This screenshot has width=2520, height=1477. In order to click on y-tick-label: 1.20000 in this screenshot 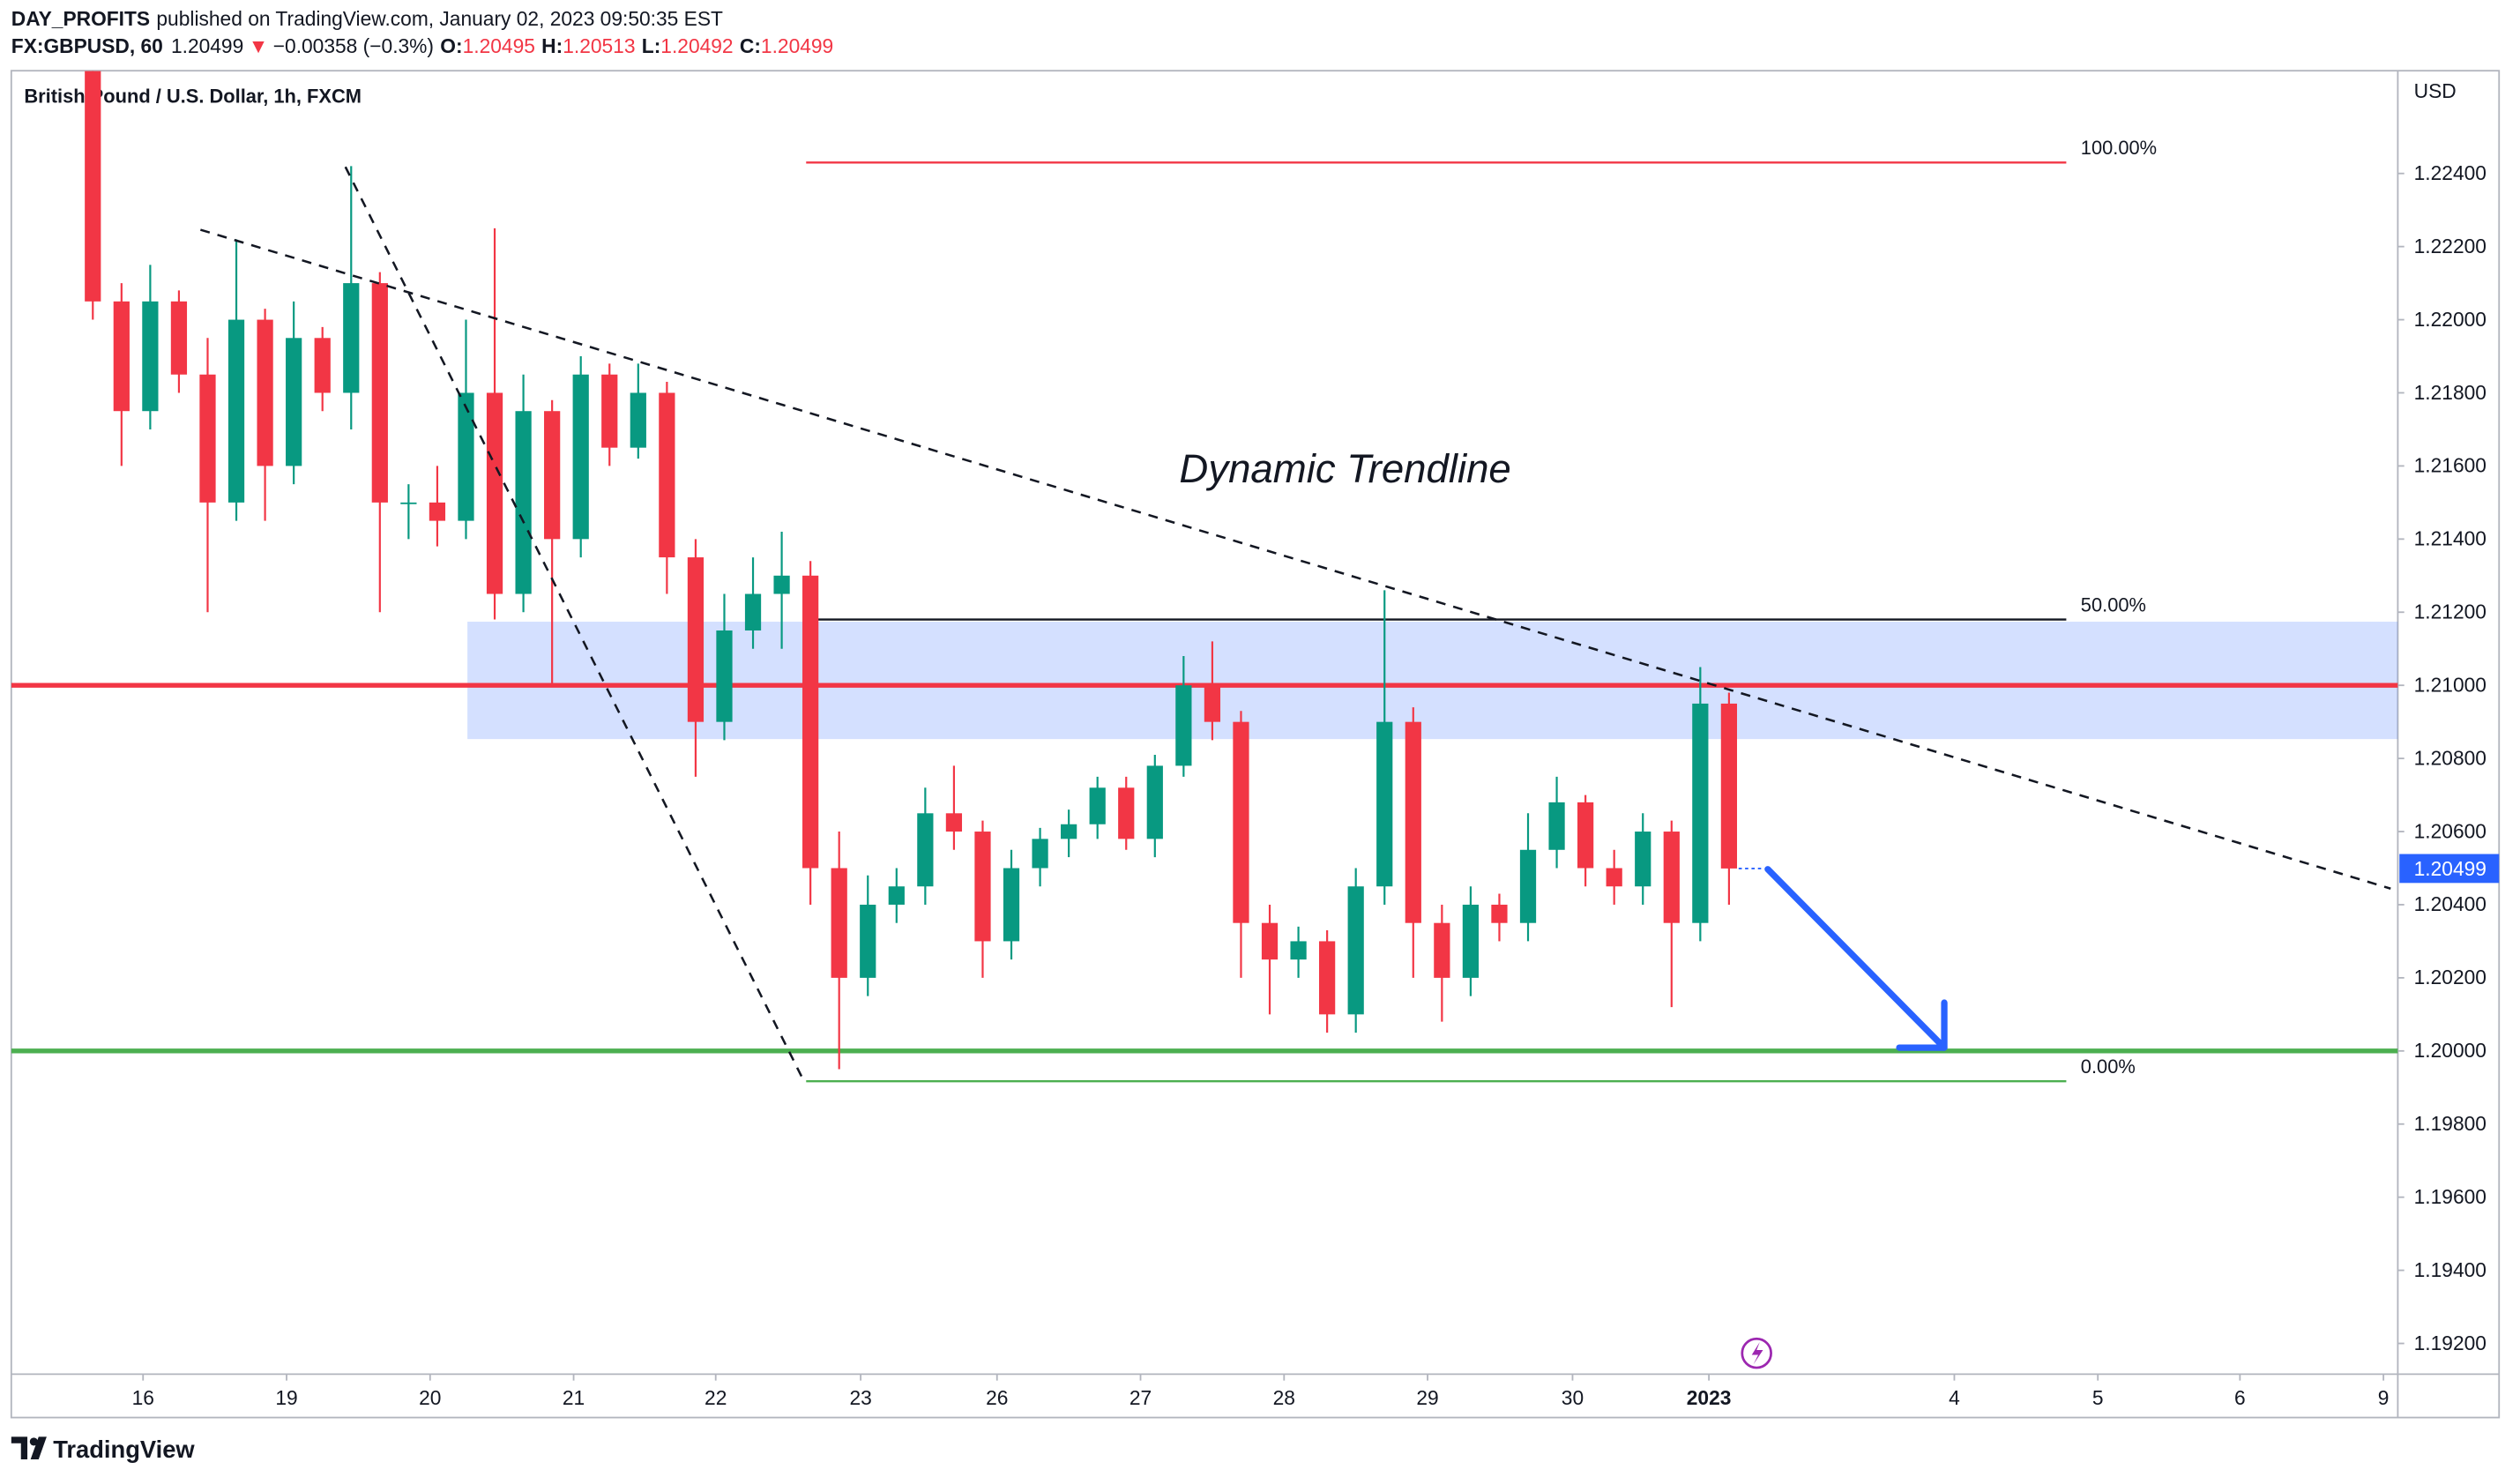, I will do `click(2450, 1051)`.